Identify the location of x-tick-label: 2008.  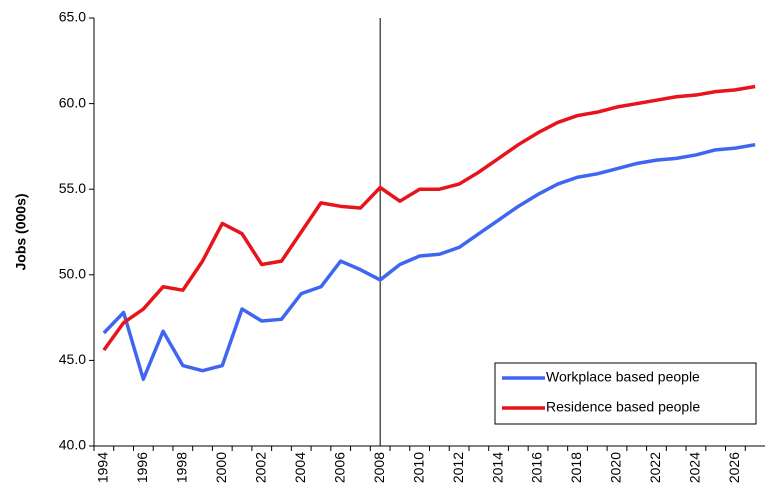
(379, 467).